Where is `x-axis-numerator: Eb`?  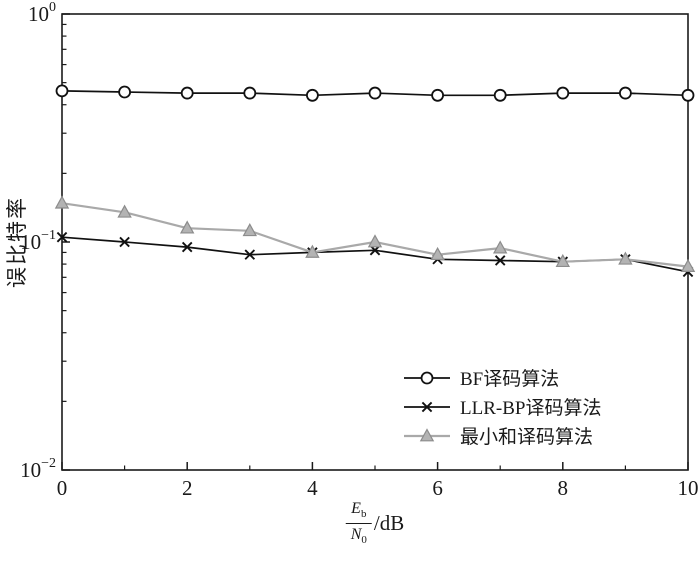 x-axis-numerator: Eb is located at coordinates (358, 512).